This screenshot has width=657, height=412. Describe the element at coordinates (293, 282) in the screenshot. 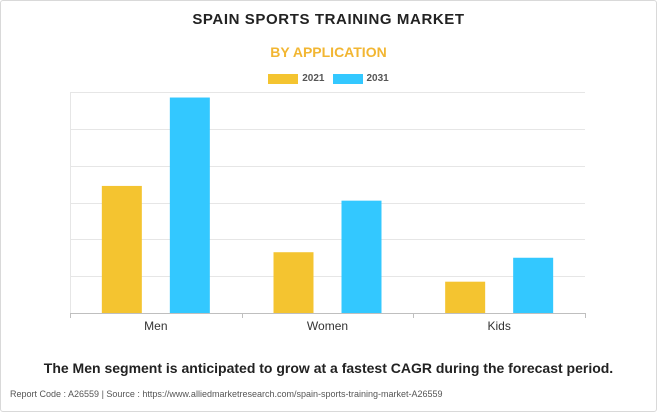

I see `bar-women-2021` at that location.